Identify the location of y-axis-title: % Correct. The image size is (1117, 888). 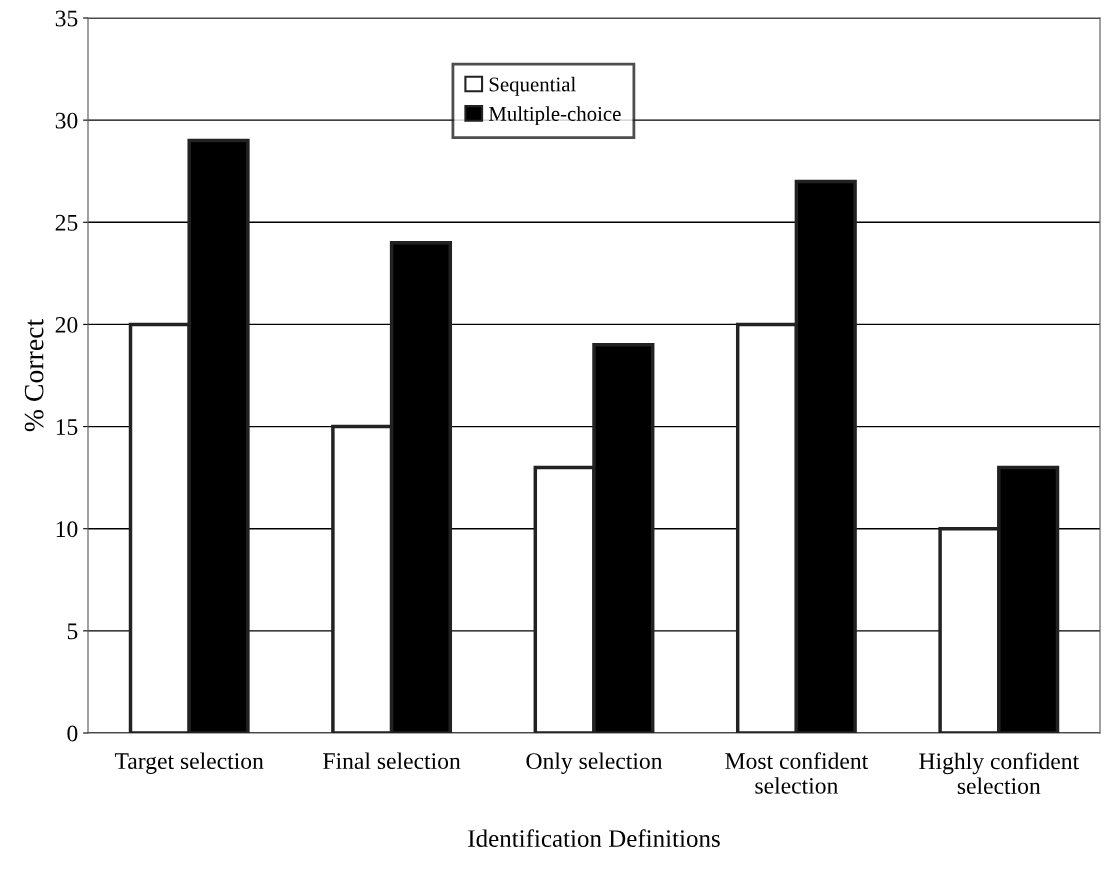
(34, 375).